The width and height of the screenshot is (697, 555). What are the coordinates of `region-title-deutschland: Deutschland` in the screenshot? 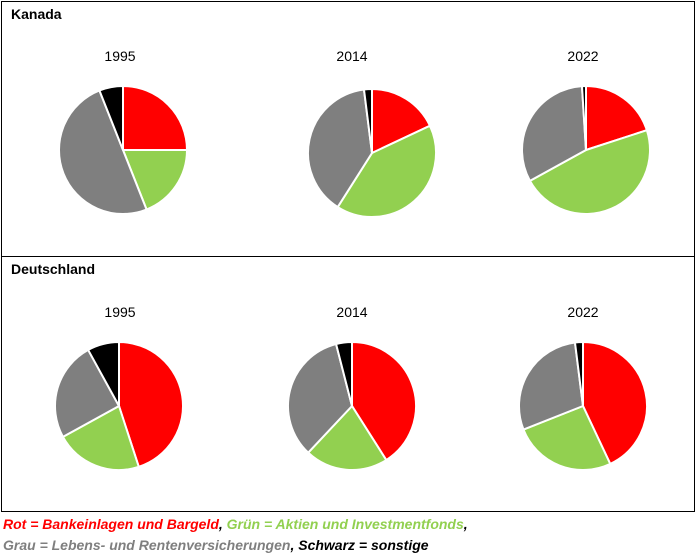 It's located at (53, 269).